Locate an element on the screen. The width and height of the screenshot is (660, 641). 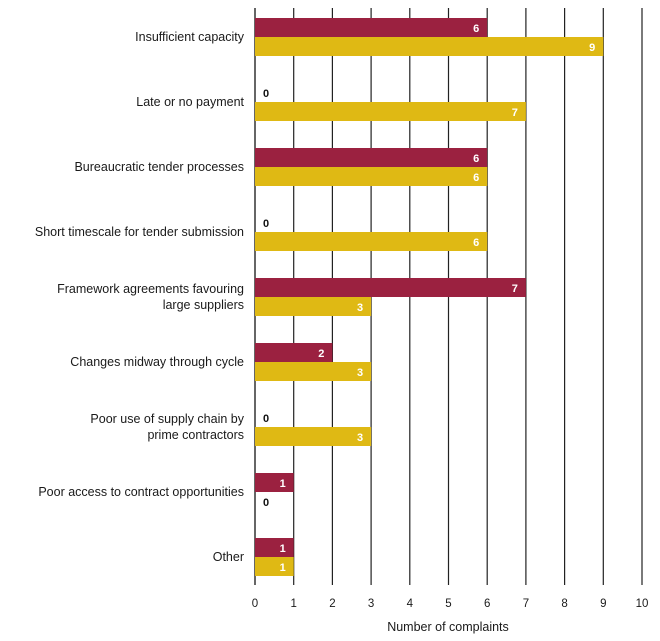
data-label: 9 is located at coordinates (592, 48).